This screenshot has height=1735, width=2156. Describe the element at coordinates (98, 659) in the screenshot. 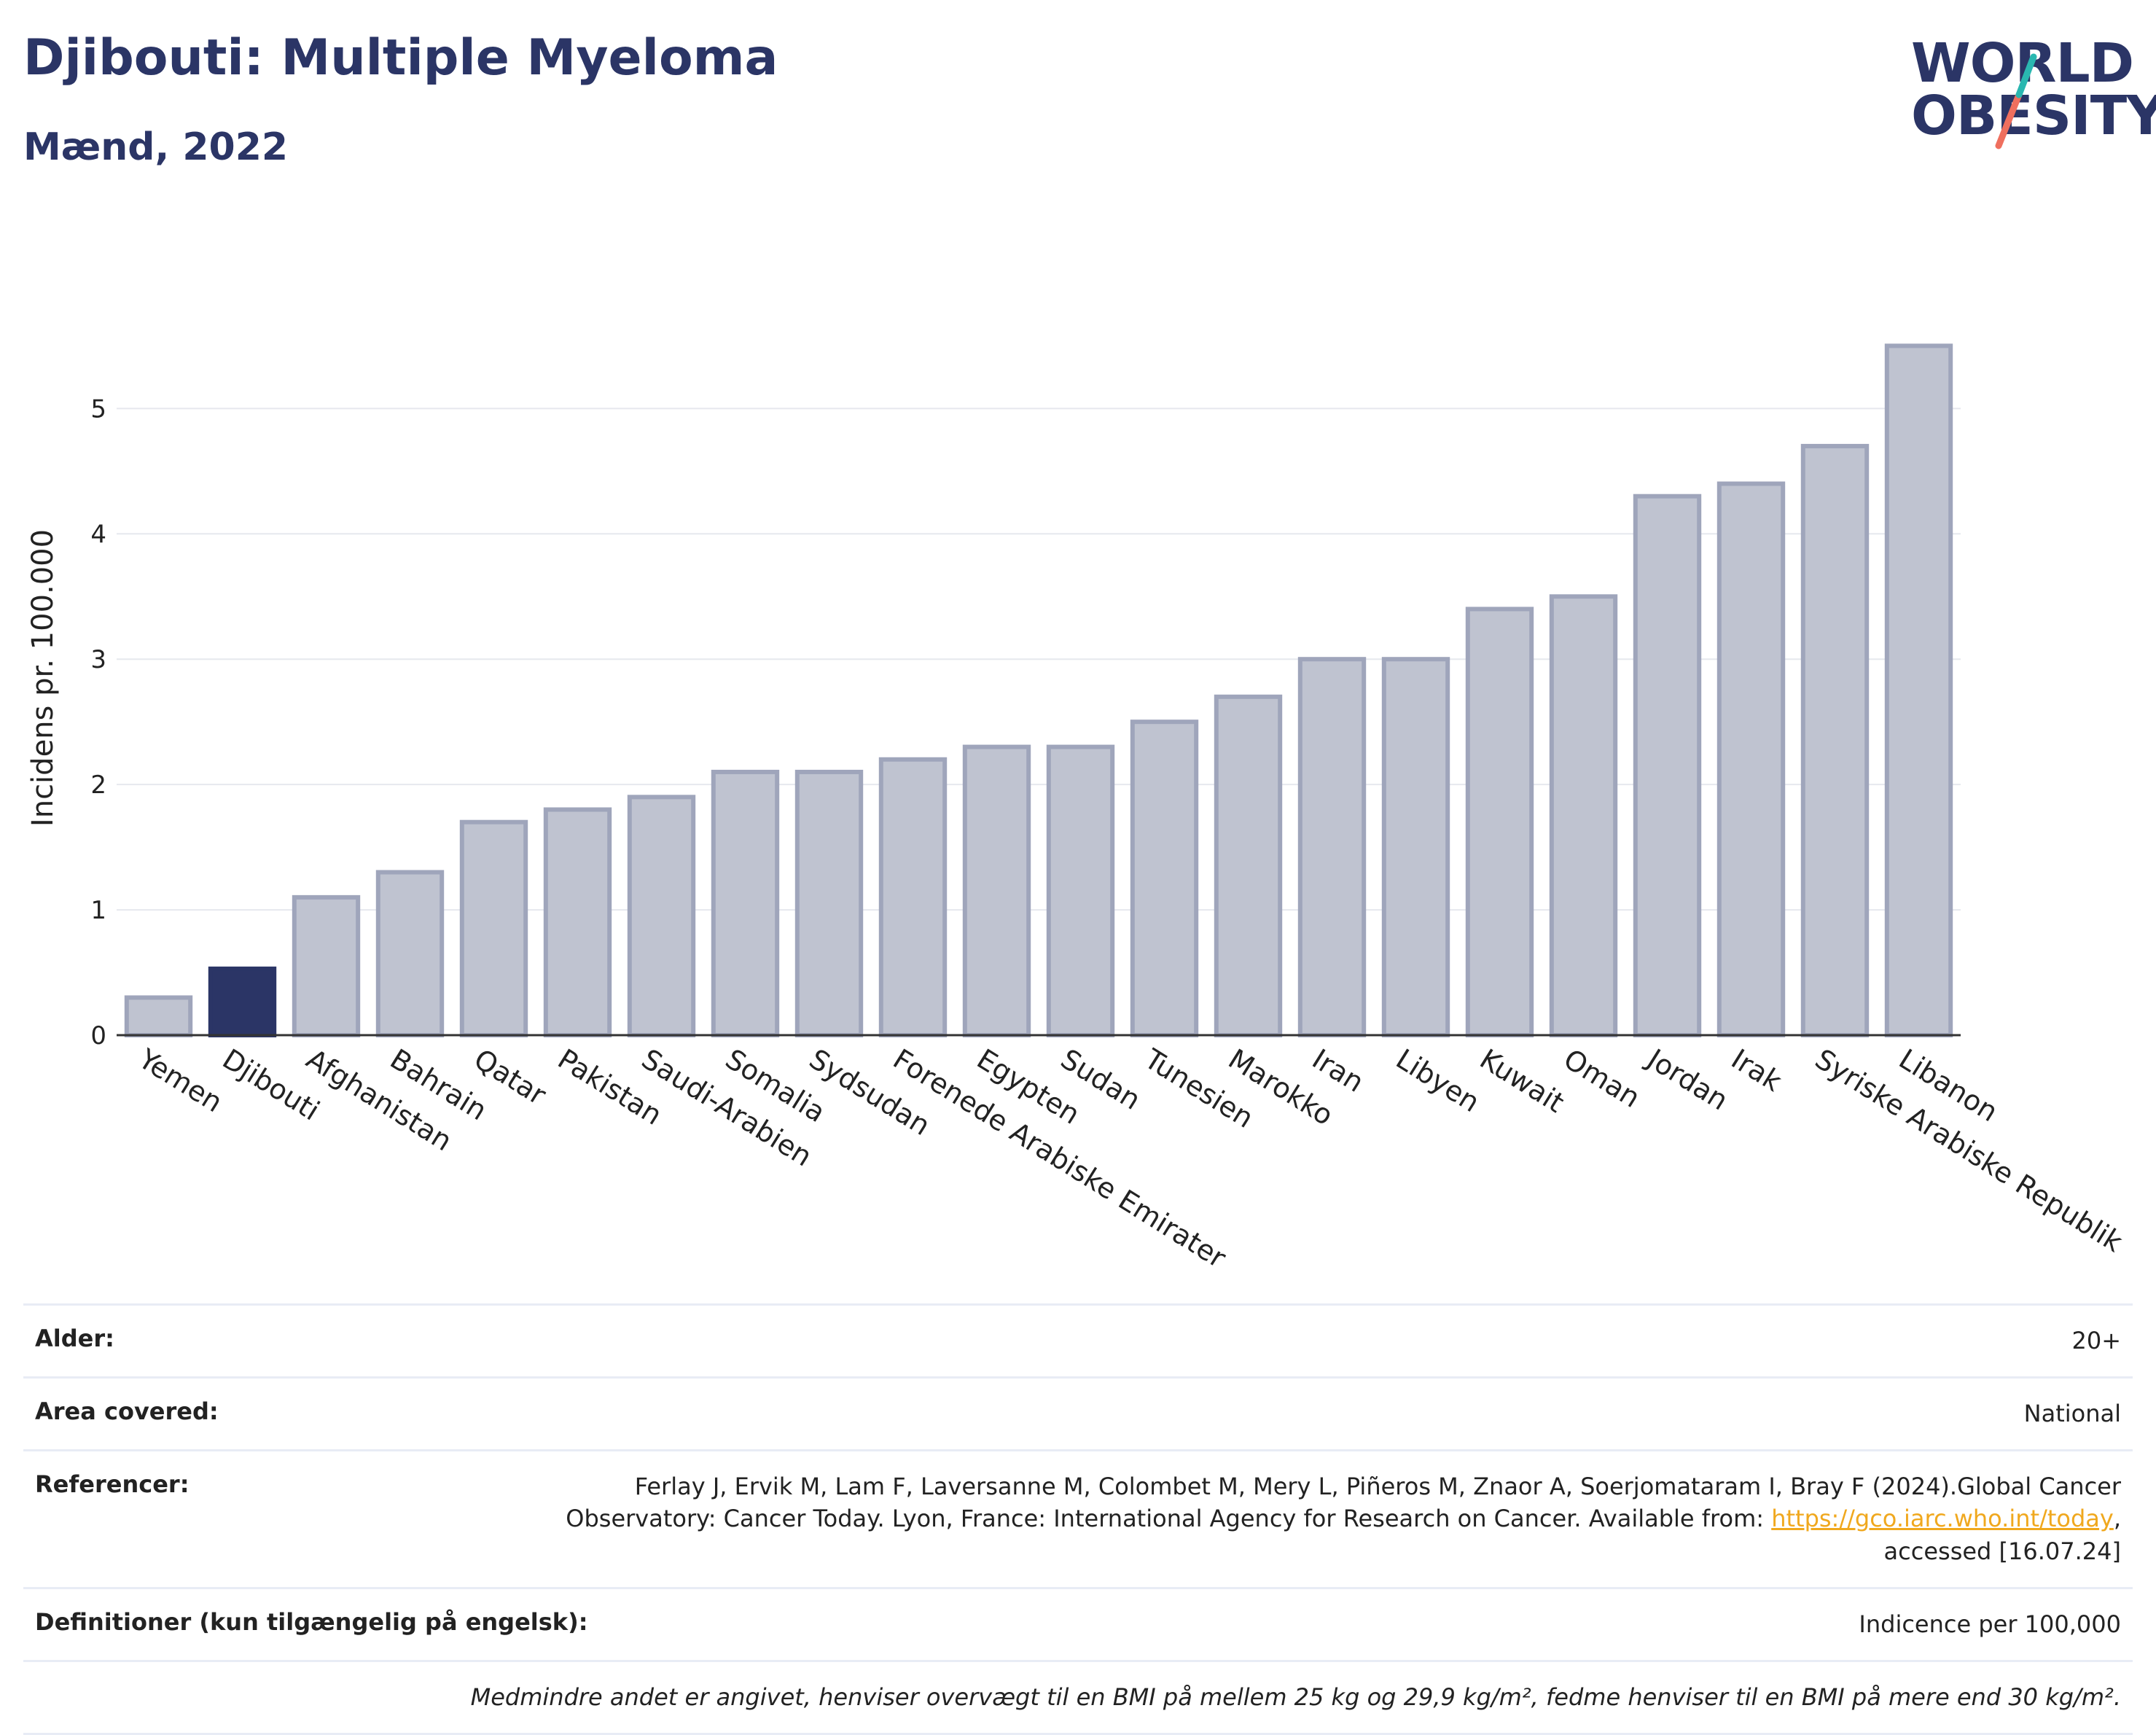

I see `y-tick-label: 3` at that location.